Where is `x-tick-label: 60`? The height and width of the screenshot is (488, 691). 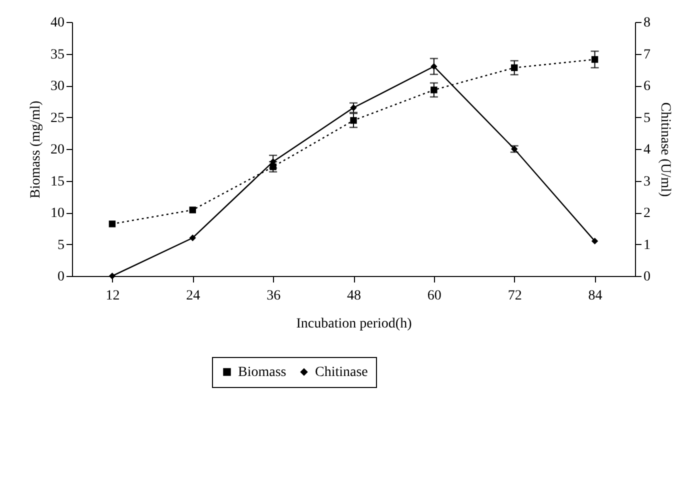
x-tick-label: 60 is located at coordinates (434, 296).